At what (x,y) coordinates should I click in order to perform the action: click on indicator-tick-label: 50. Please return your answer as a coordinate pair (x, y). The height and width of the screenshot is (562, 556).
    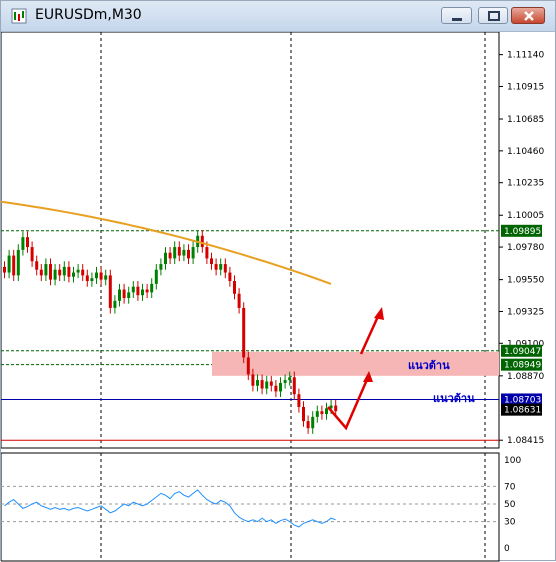
    Looking at the image, I should click on (510, 505).